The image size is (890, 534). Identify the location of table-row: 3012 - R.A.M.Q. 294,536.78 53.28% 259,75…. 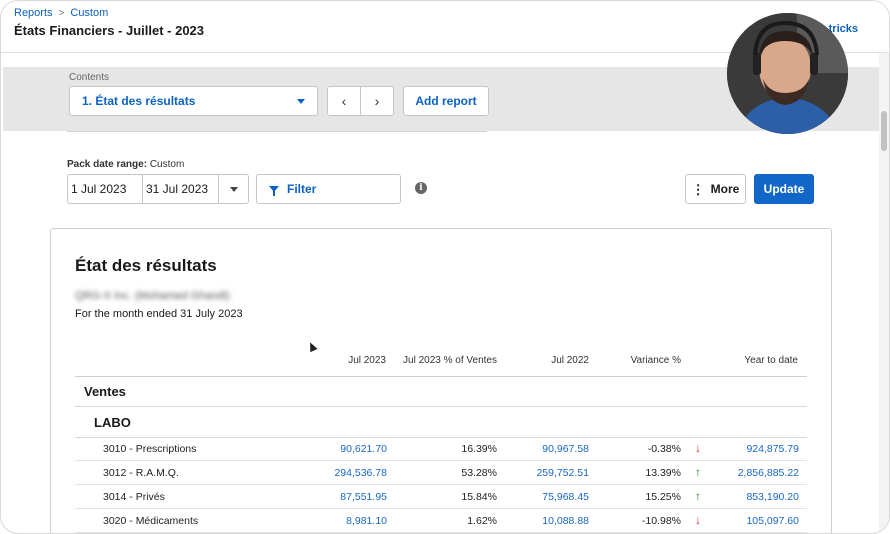
(441, 473).